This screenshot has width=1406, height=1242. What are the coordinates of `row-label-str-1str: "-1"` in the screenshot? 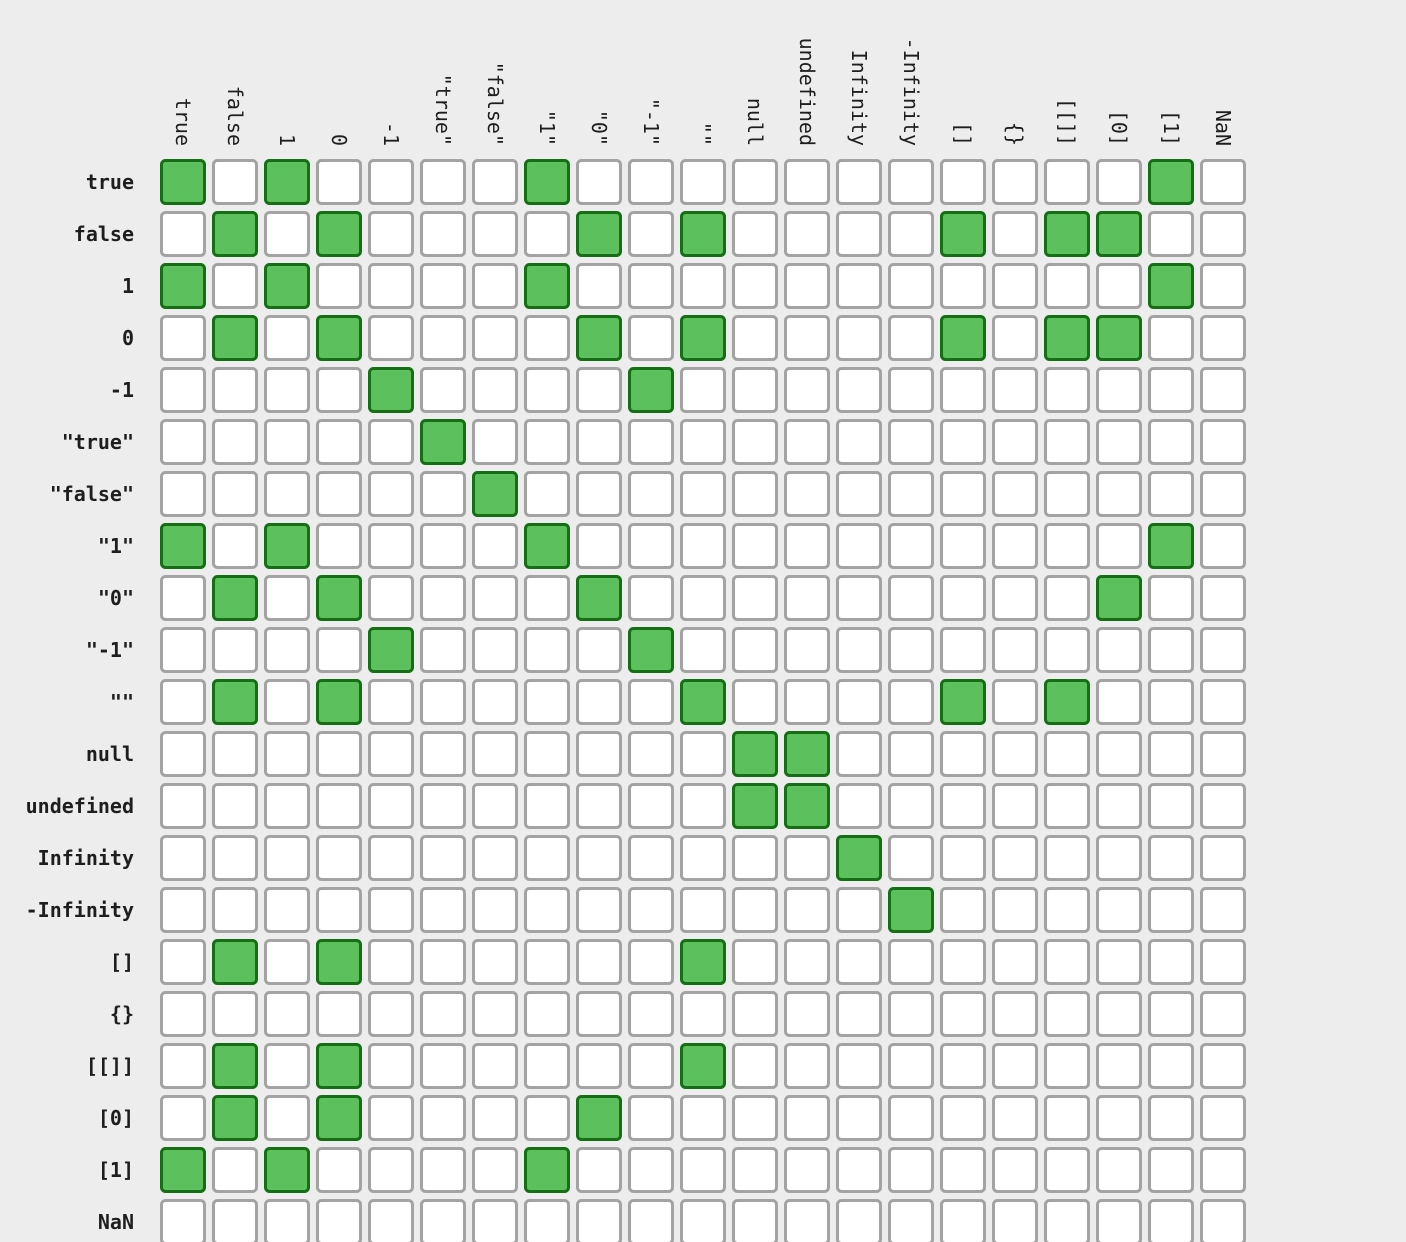 It's located at (110, 650).